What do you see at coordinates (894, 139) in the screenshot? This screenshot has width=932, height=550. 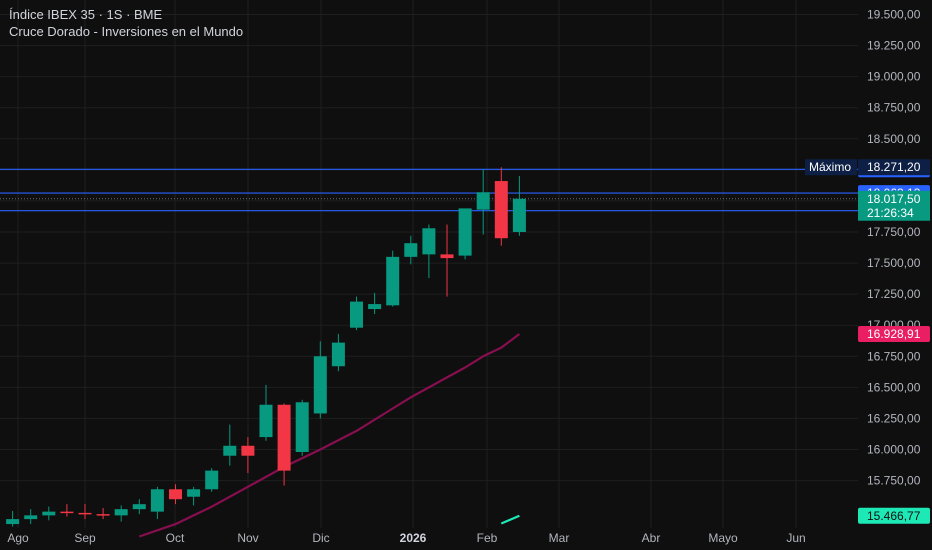 I see `y-tick-label: 18.500,00` at bounding box center [894, 139].